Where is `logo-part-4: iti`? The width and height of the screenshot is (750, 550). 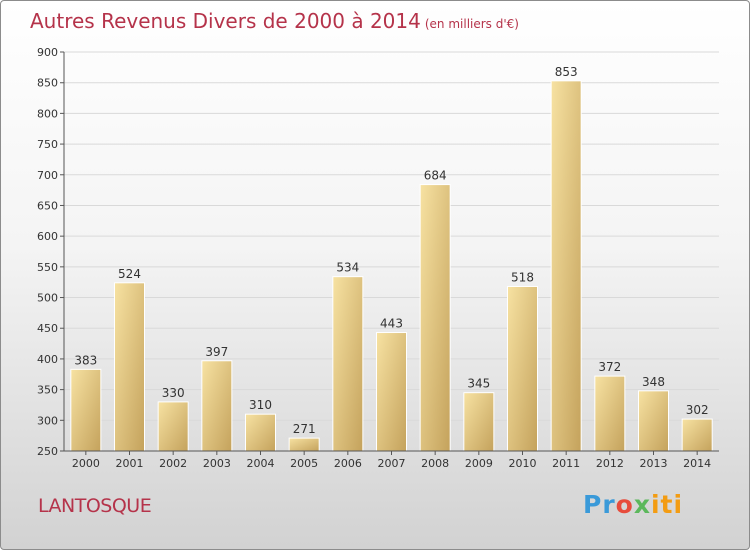
logo-part-4: iti is located at coordinates (667, 504).